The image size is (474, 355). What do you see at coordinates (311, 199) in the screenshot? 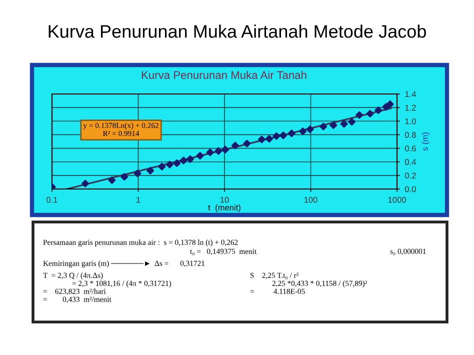
I see `x-tick-label: 100` at bounding box center [311, 199].